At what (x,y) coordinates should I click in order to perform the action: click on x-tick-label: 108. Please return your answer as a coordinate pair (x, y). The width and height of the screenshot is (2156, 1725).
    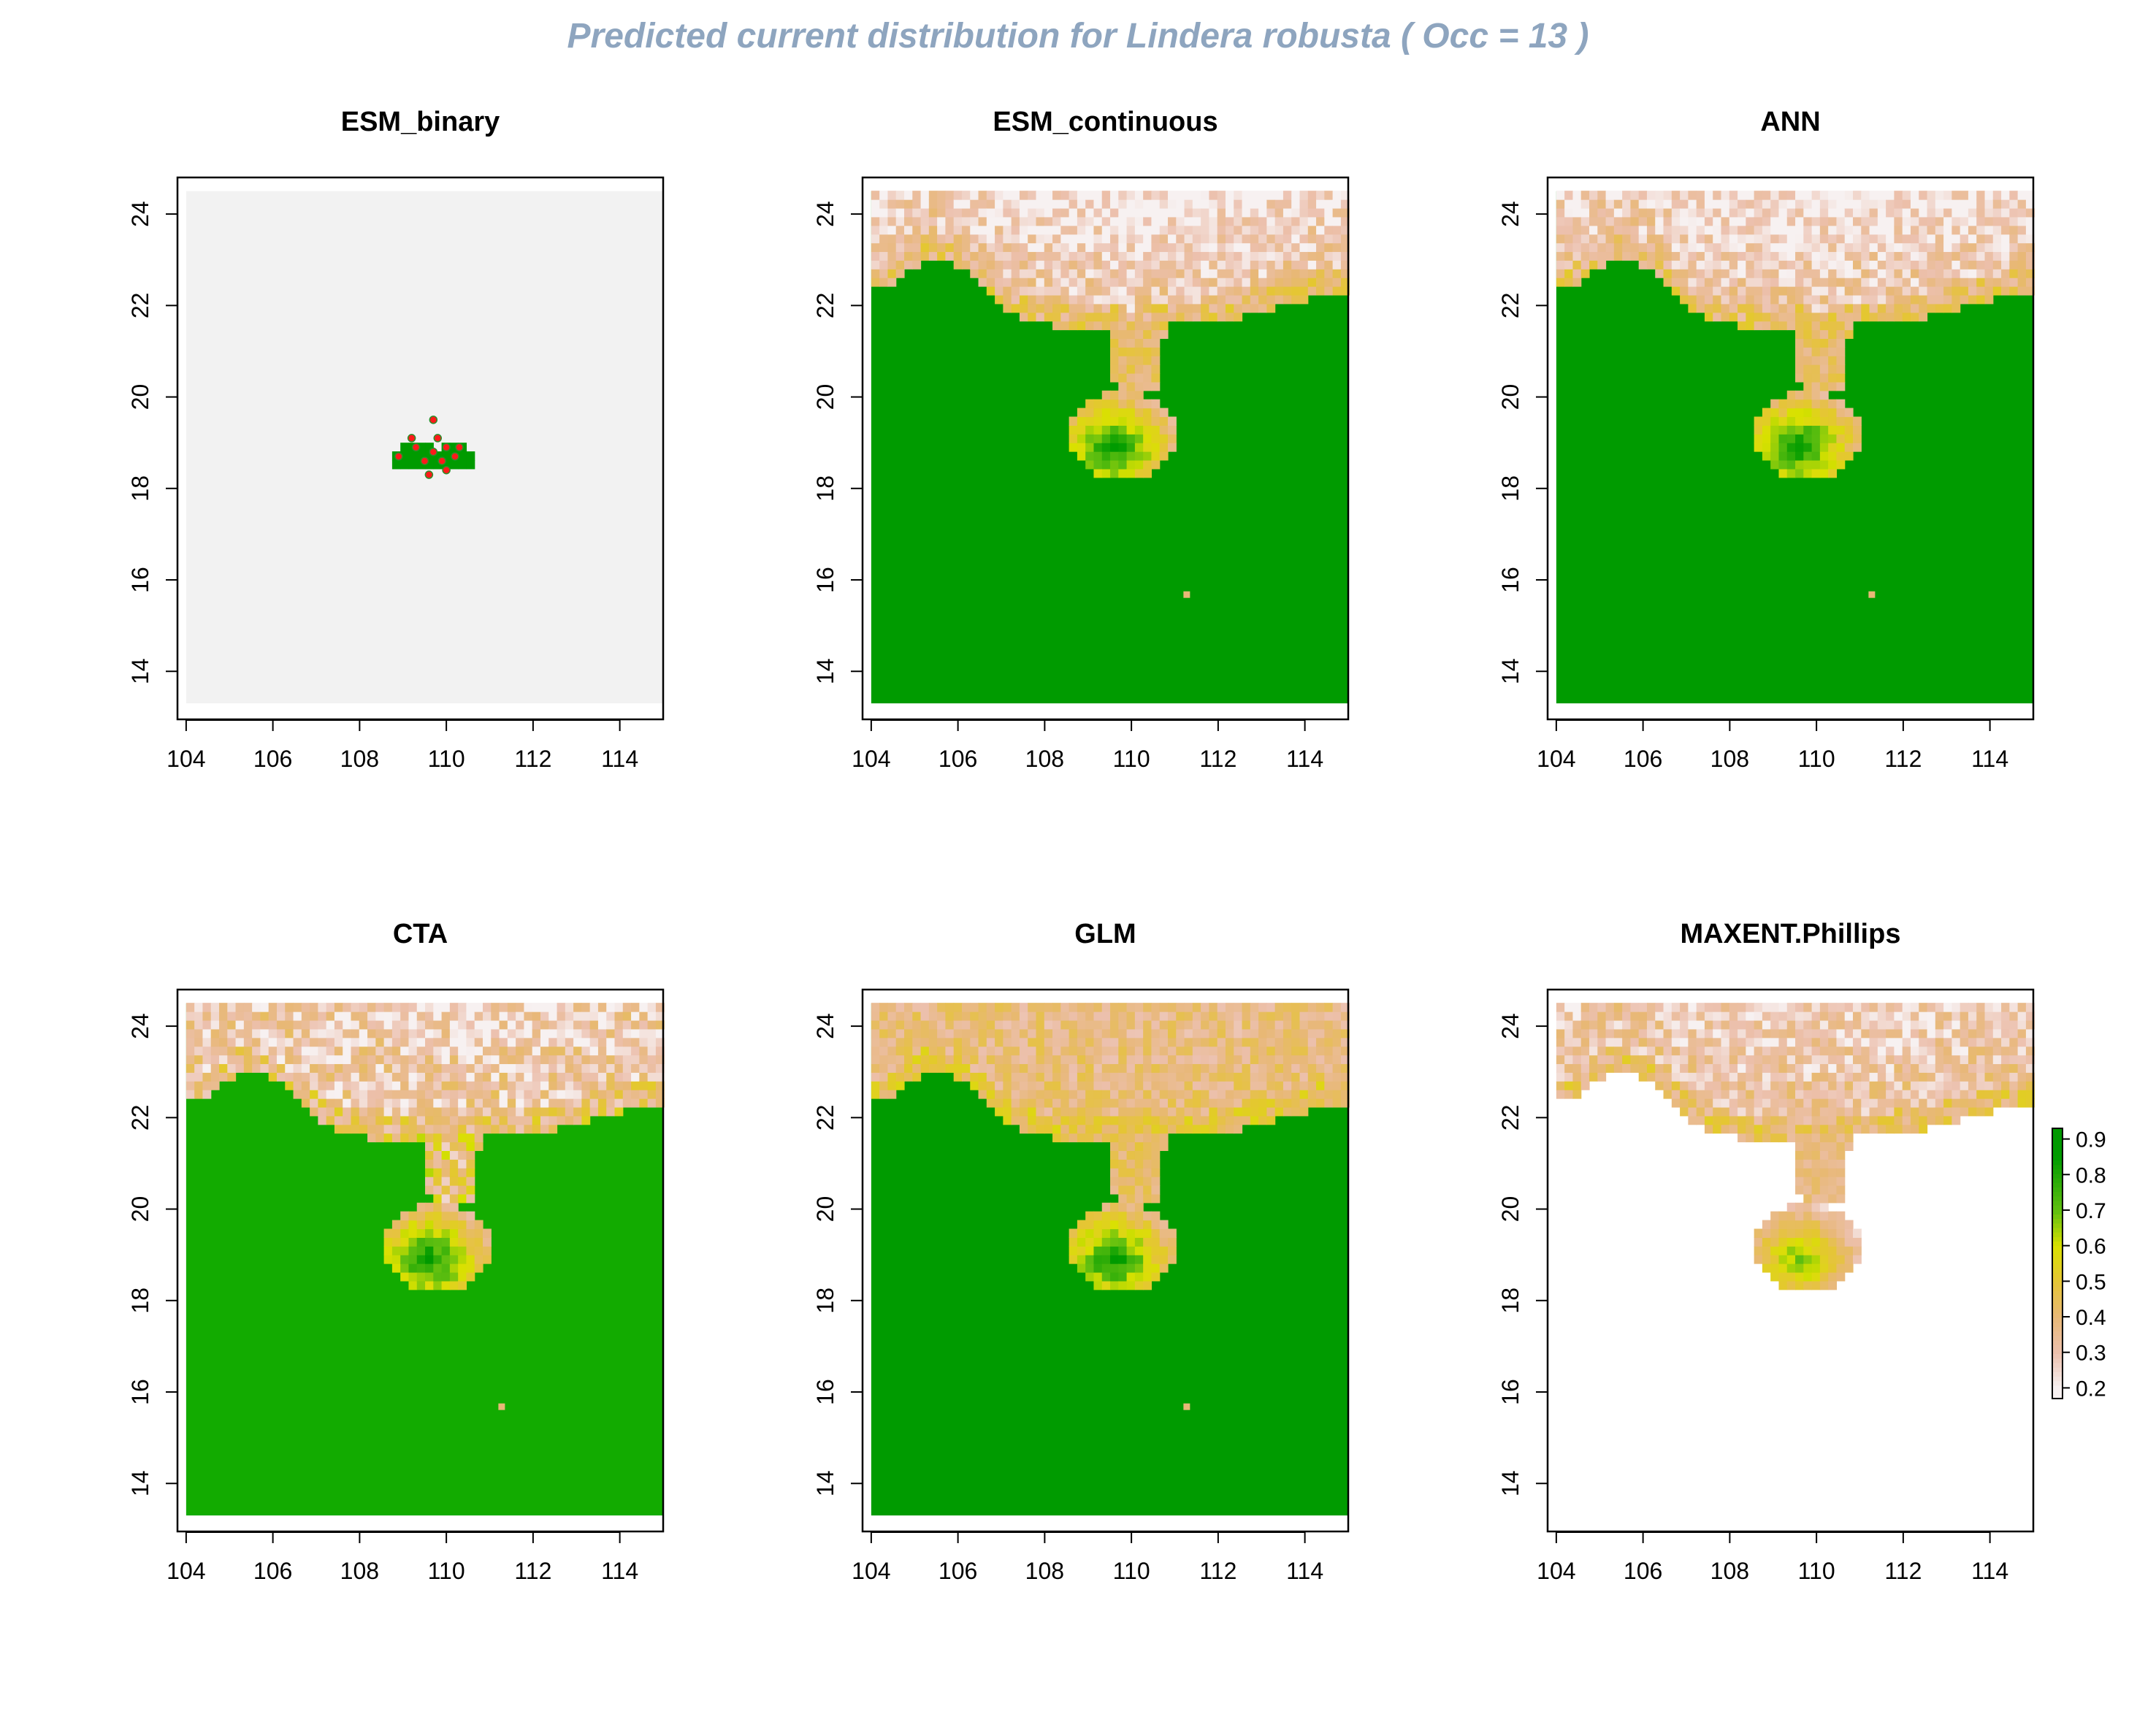
    Looking at the image, I should click on (1045, 759).